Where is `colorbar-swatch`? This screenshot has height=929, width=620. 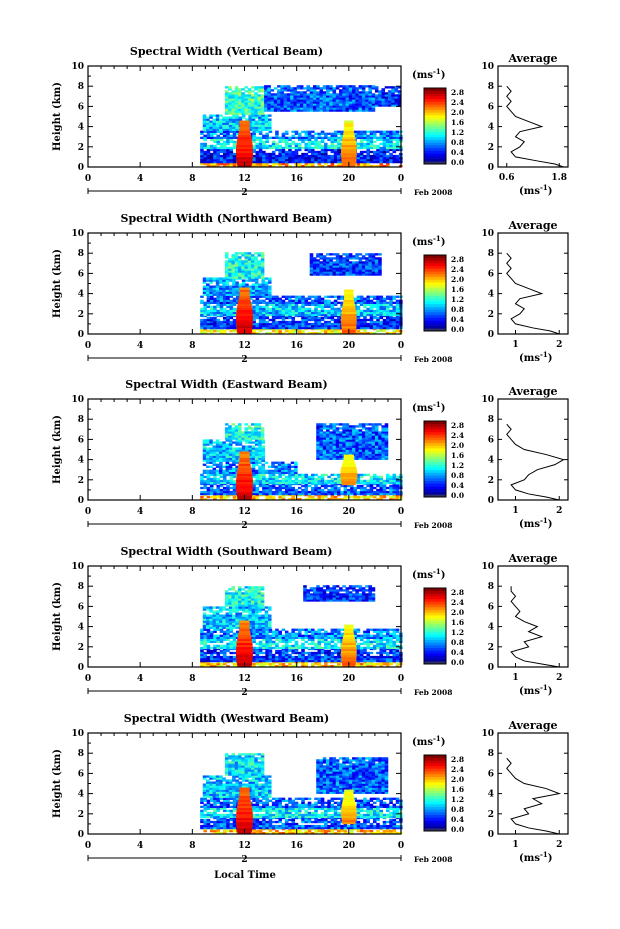 colorbar-swatch is located at coordinates (435, 160).